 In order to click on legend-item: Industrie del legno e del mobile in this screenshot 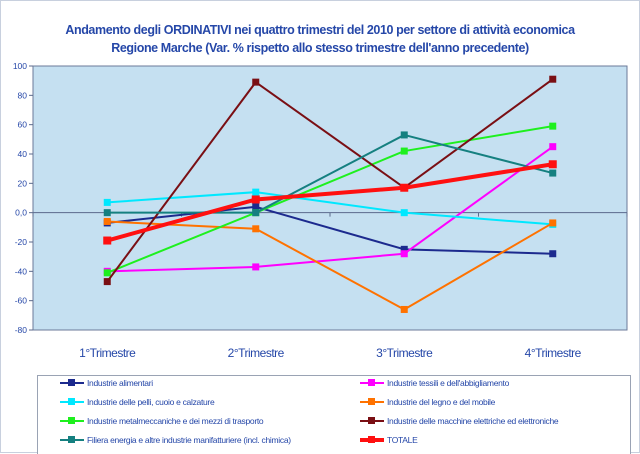, I will do `click(427, 402)`.